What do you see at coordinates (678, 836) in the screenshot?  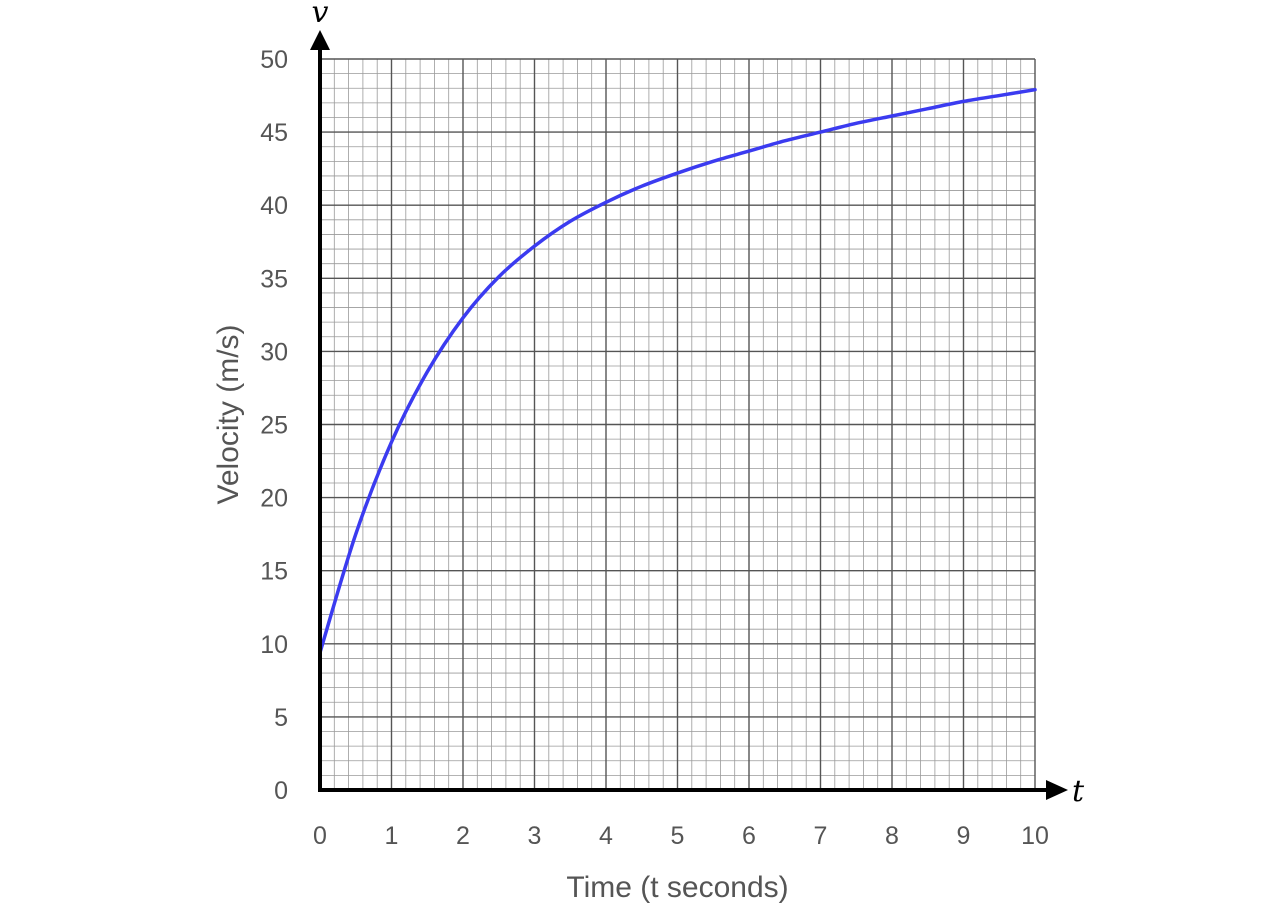 I see `x-tick-label: 5` at bounding box center [678, 836].